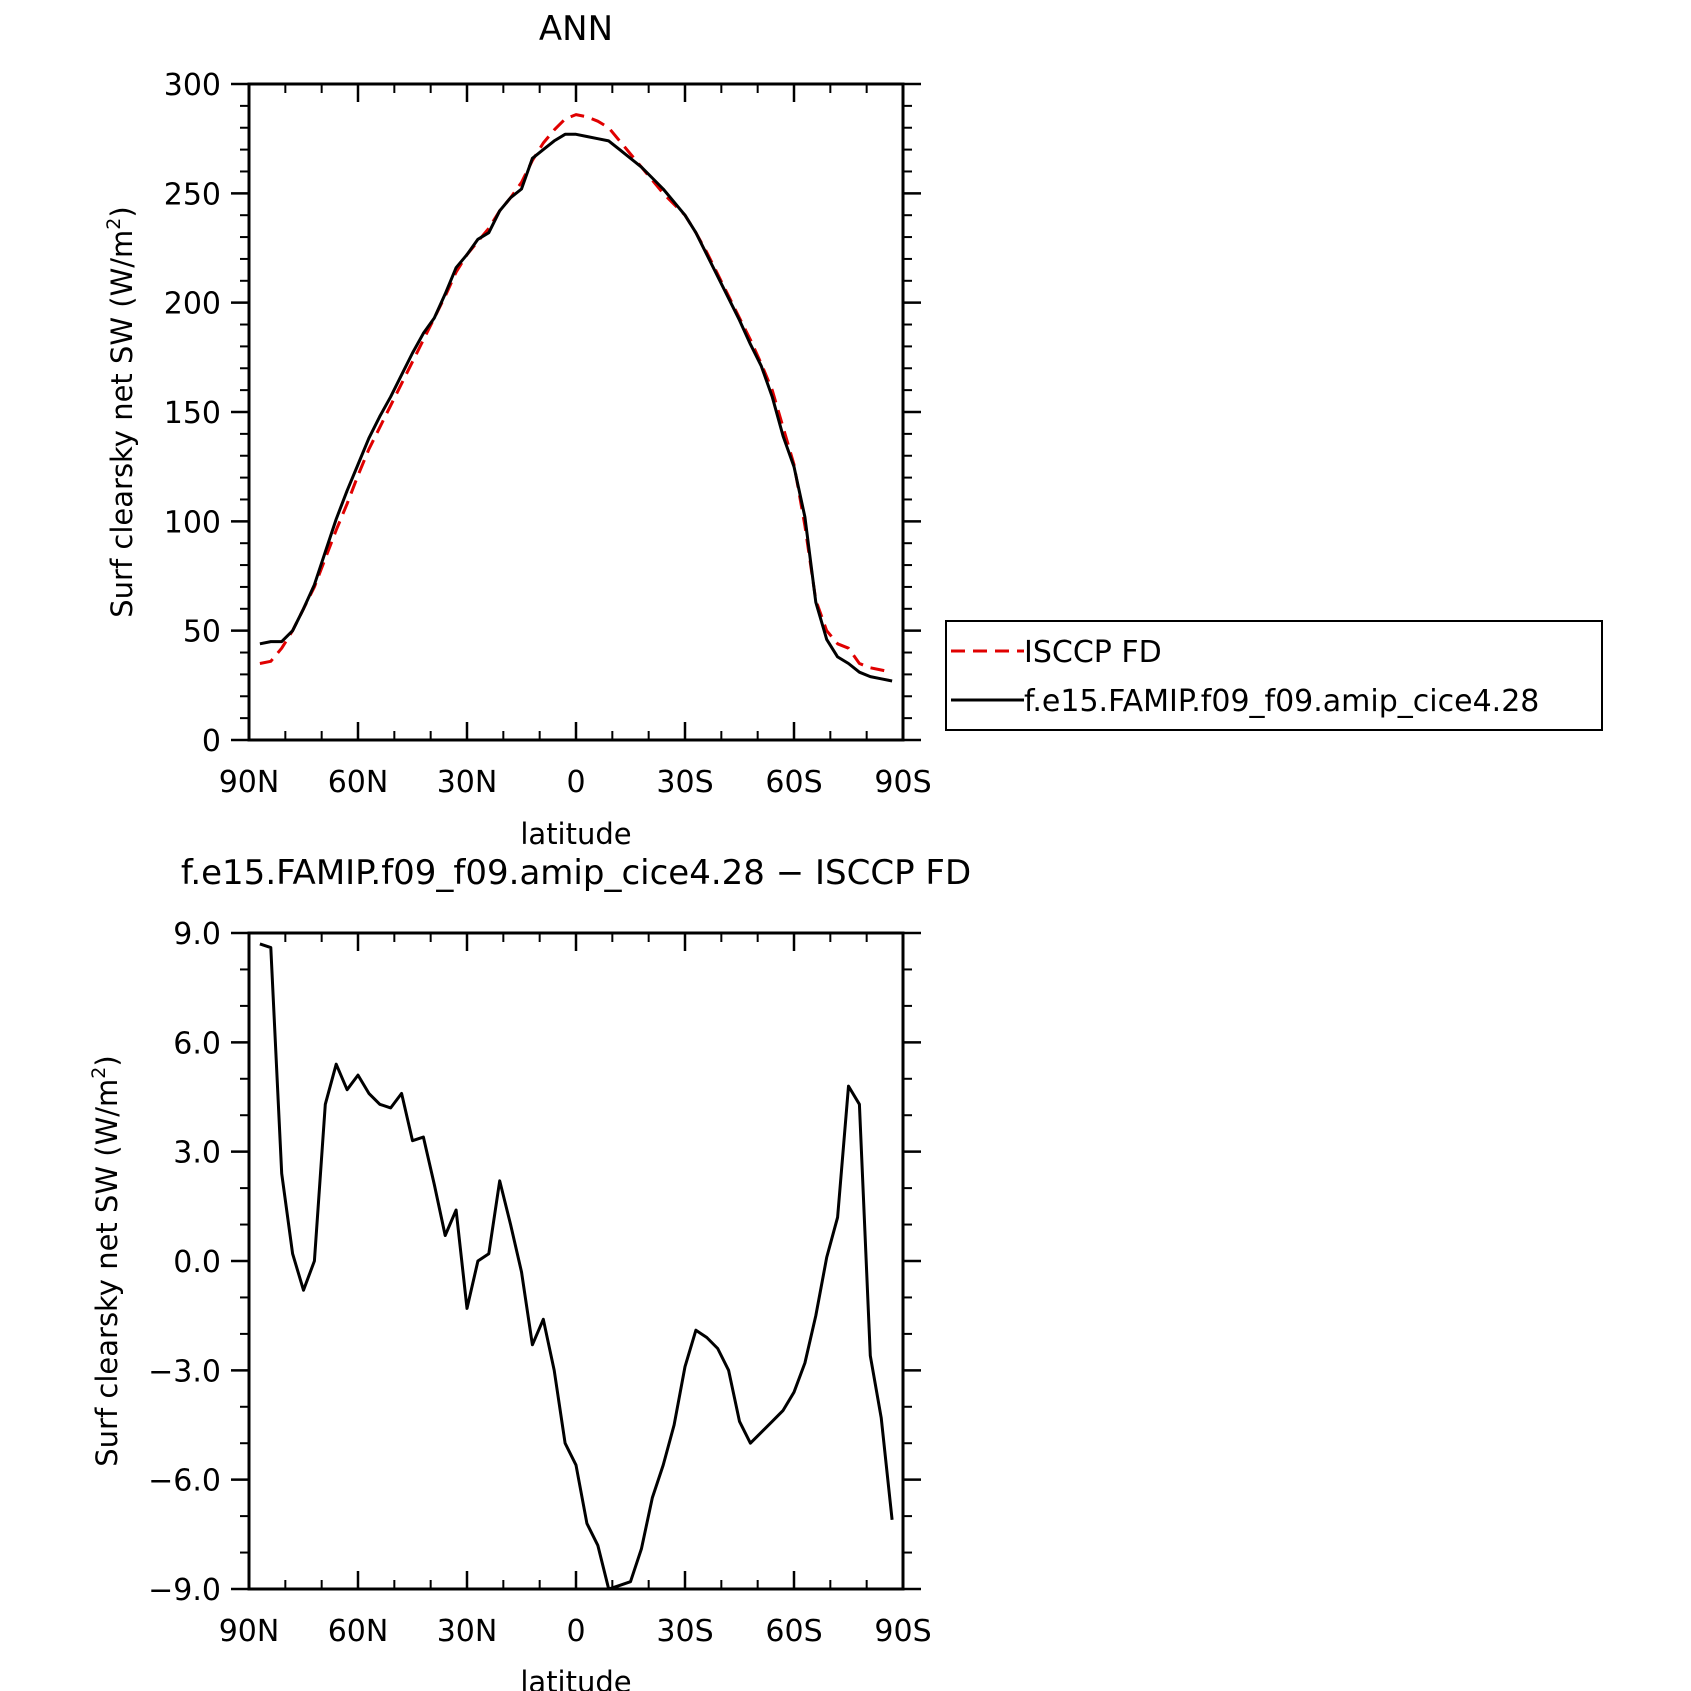 This screenshot has width=1691, height=1691. What do you see at coordinates (575, 1631) in the screenshot?
I see `bottom-chart-x-tick-label: 0` at bounding box center [575, 1631].